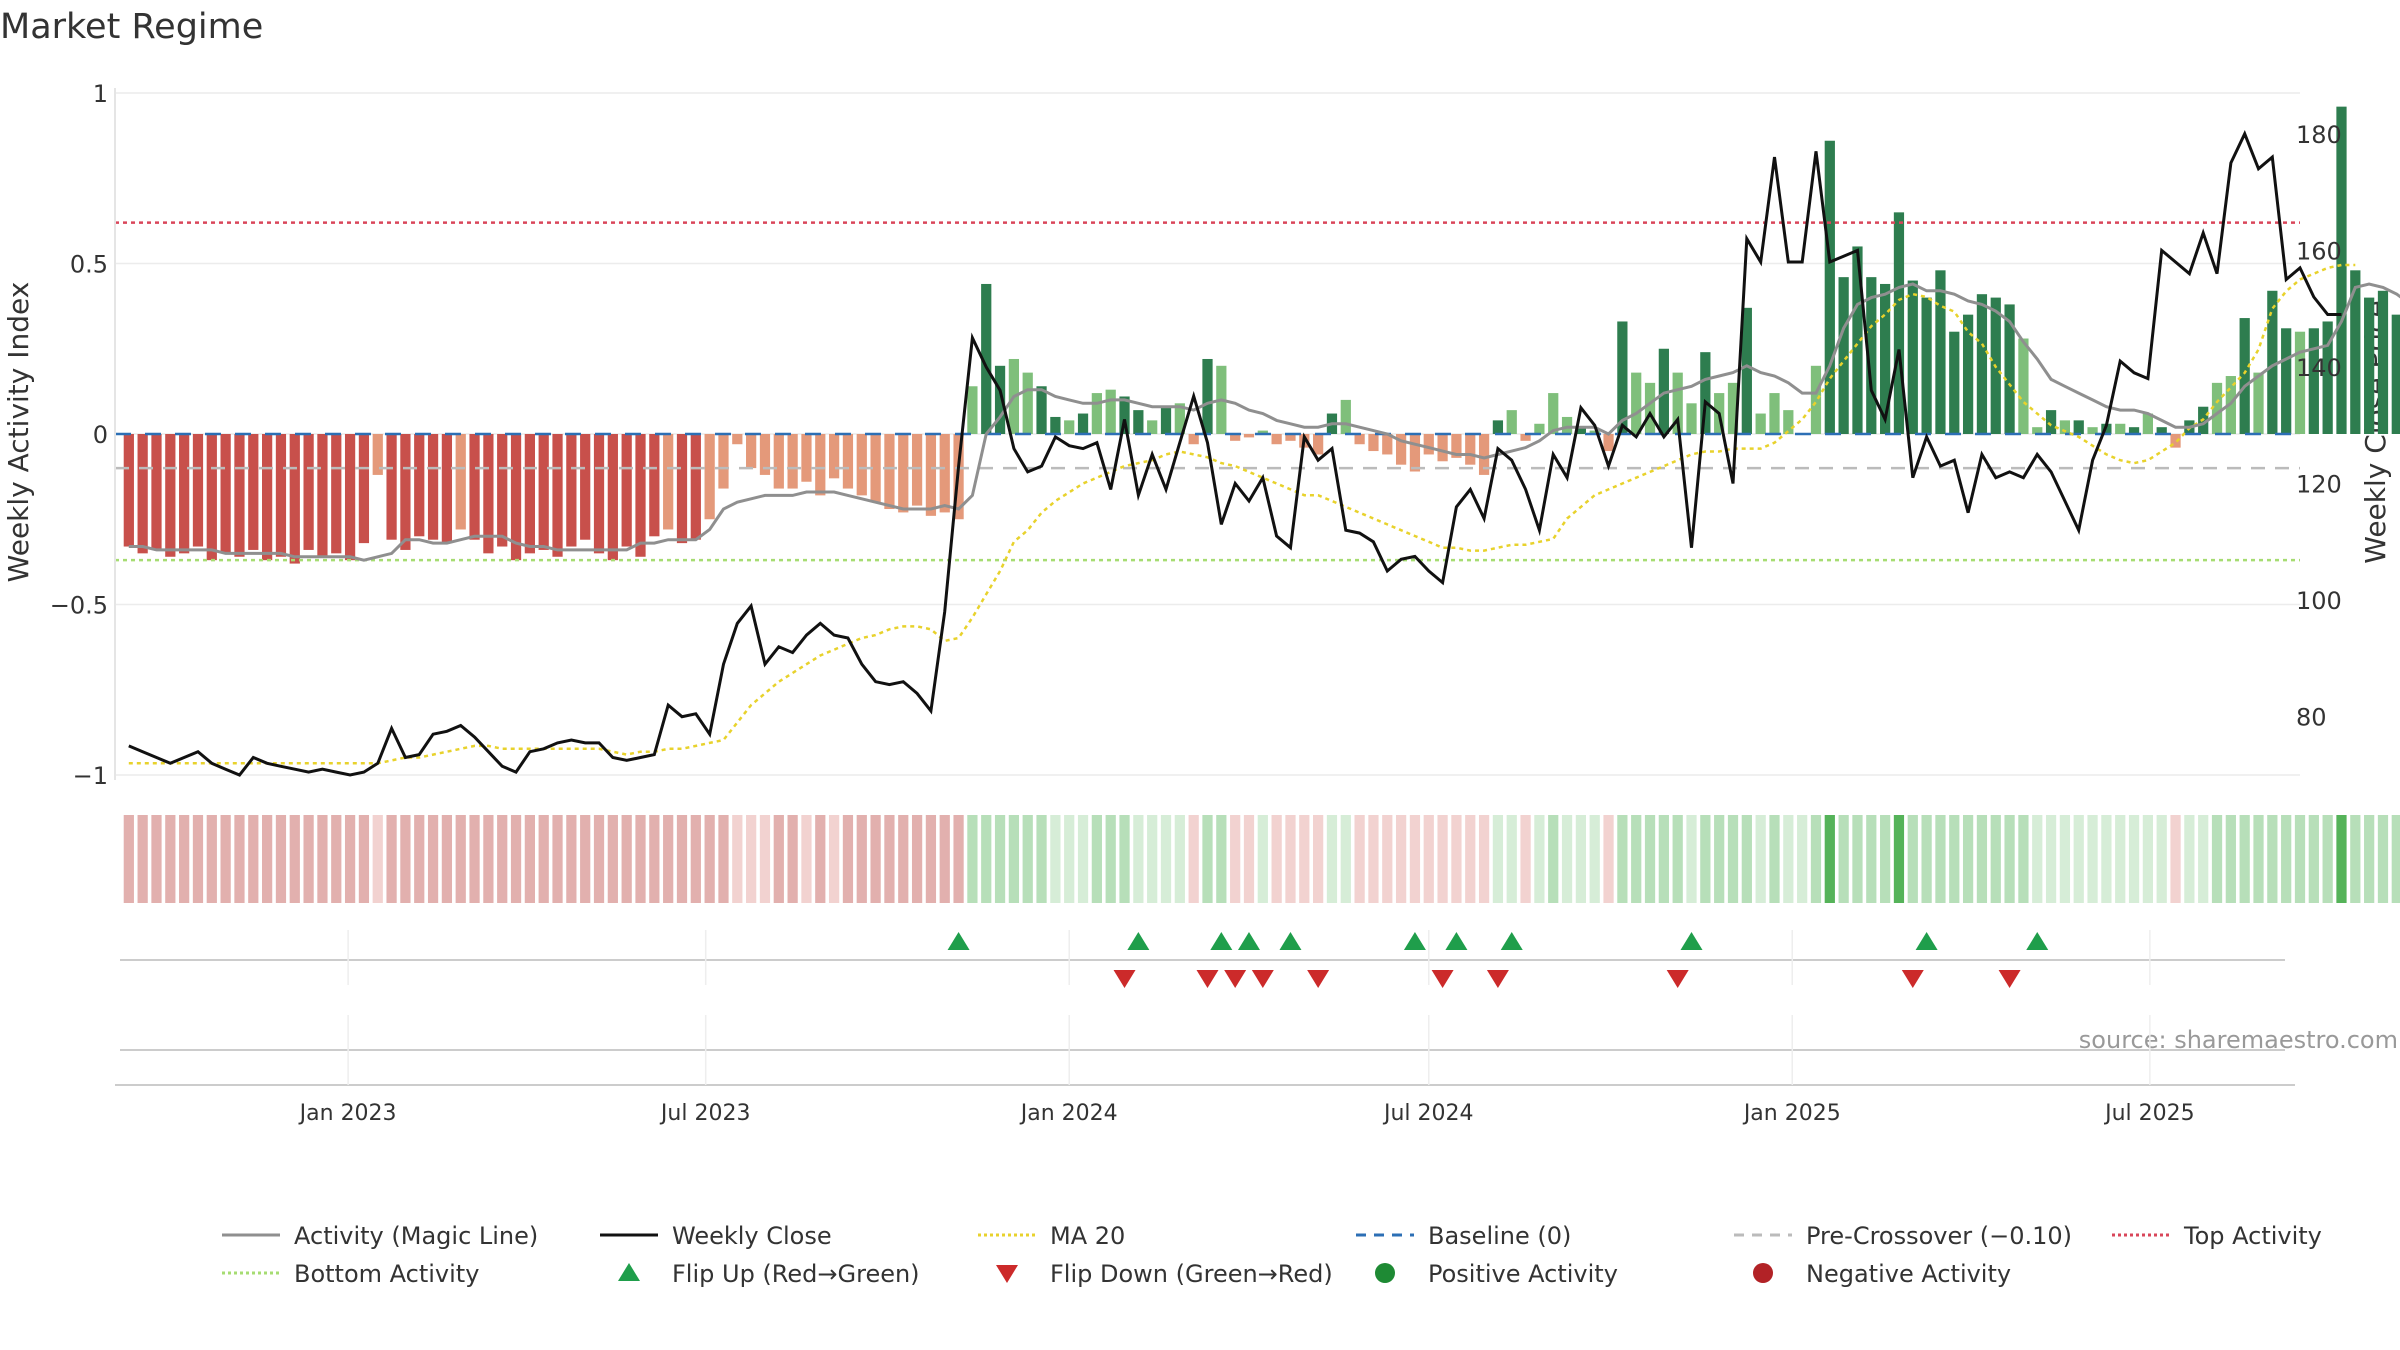 The width and height of the screenshot is (2400, 1350). I want to click on legend-item: Flip Up (Red→Green), so click(769, 1274).